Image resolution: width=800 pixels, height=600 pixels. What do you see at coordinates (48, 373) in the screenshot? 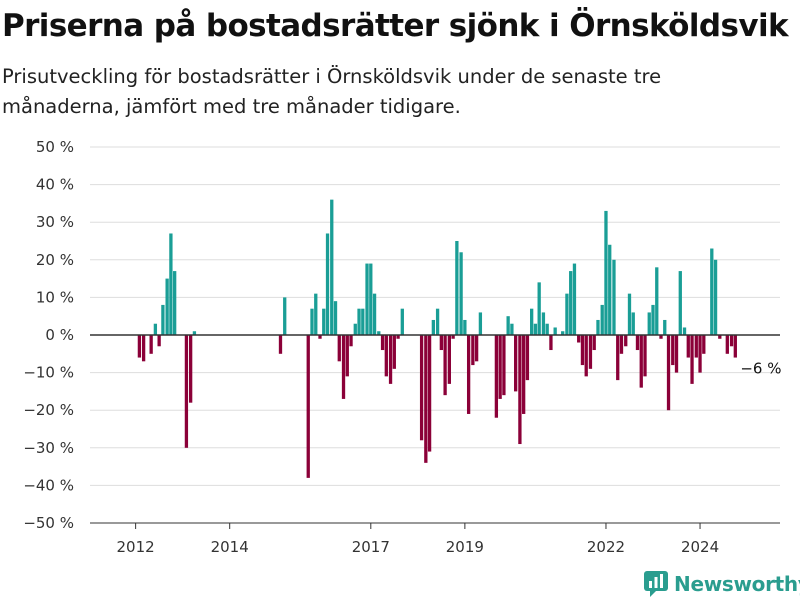
I see `y-tick-label: −10 %` at bounding box center [48, 373].